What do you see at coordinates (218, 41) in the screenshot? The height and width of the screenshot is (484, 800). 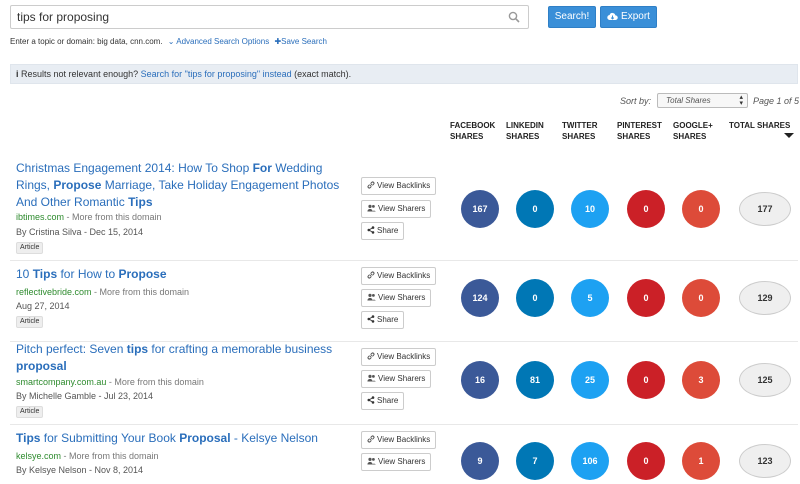 I see `advanced-search-link: ⌄ Advanced Search Options` at bounding box center [218, 41].